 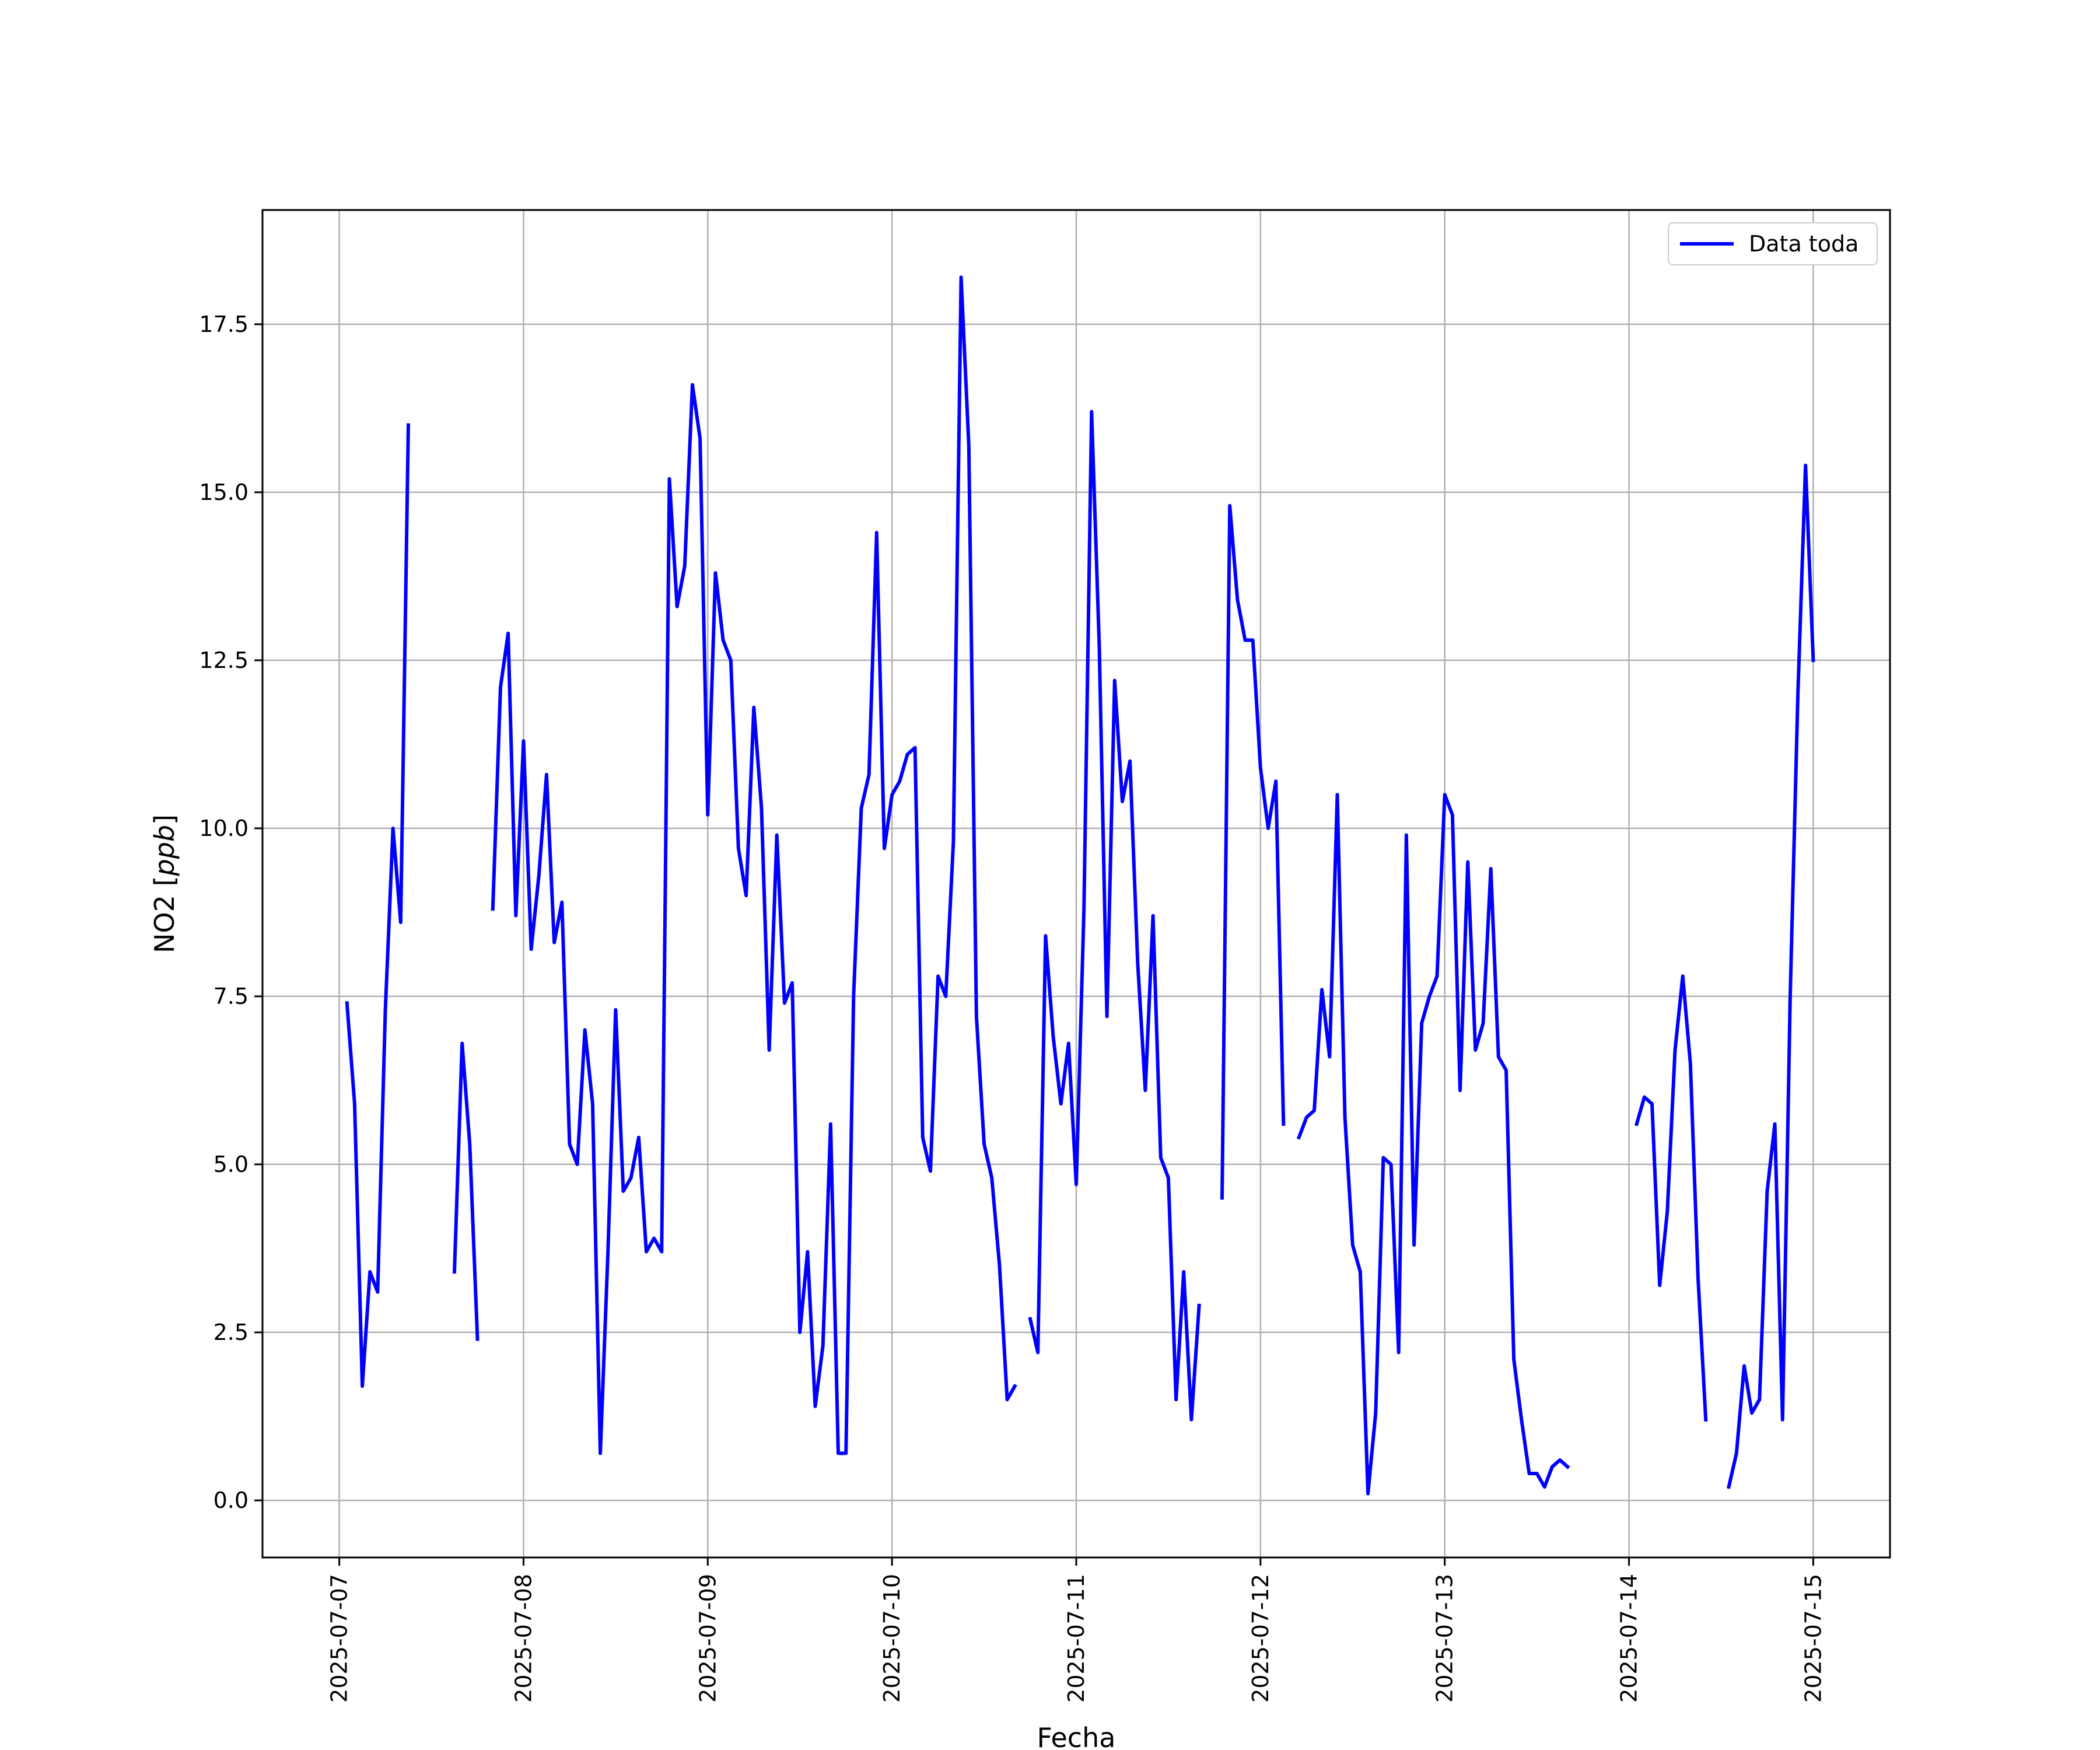 I want to click on legend-label: Data toda, so click(x=1804, y=244).